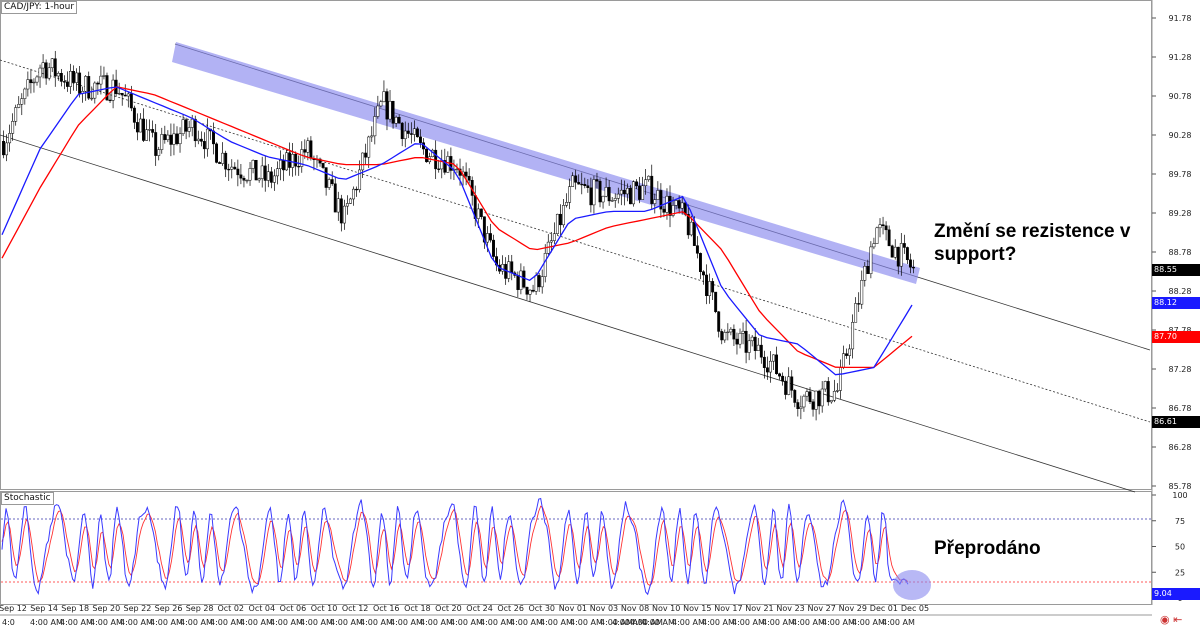 This screenshot has width=1200, height=628. I want to click on date-tick-label: Nov 29, so click(853, 608).